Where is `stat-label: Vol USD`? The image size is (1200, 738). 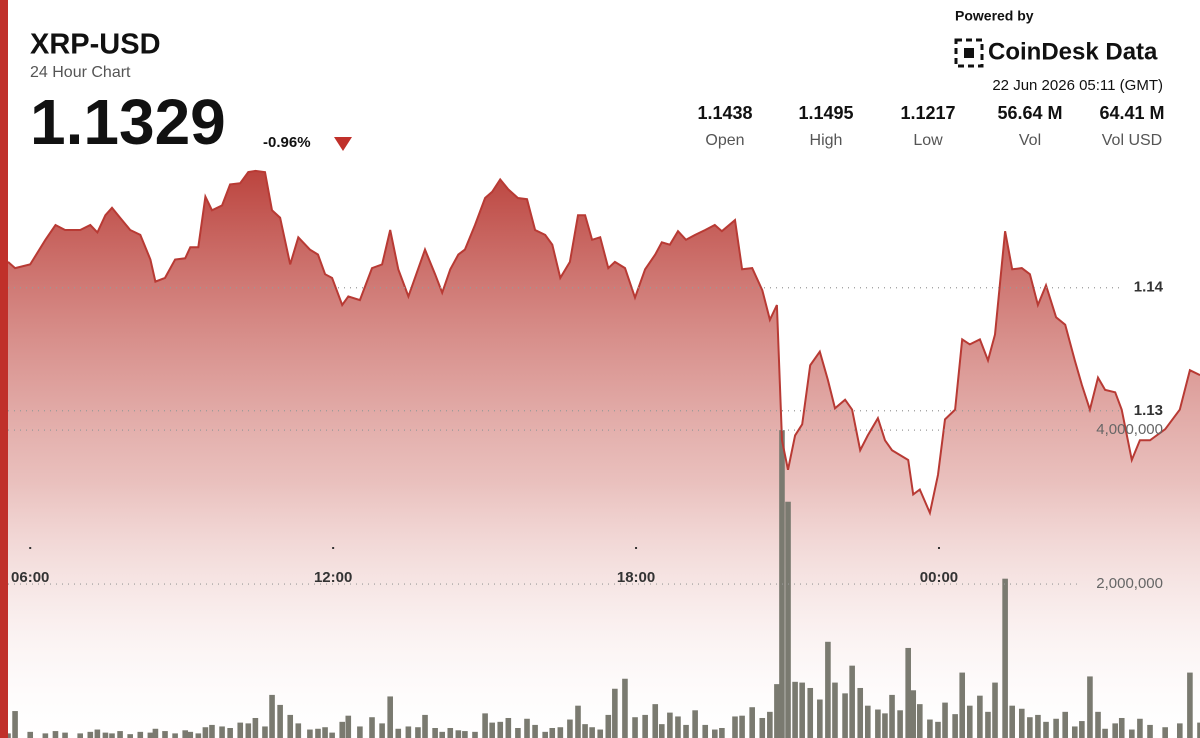
stat-label: Vol USD is located at coordinates (1132, 140).